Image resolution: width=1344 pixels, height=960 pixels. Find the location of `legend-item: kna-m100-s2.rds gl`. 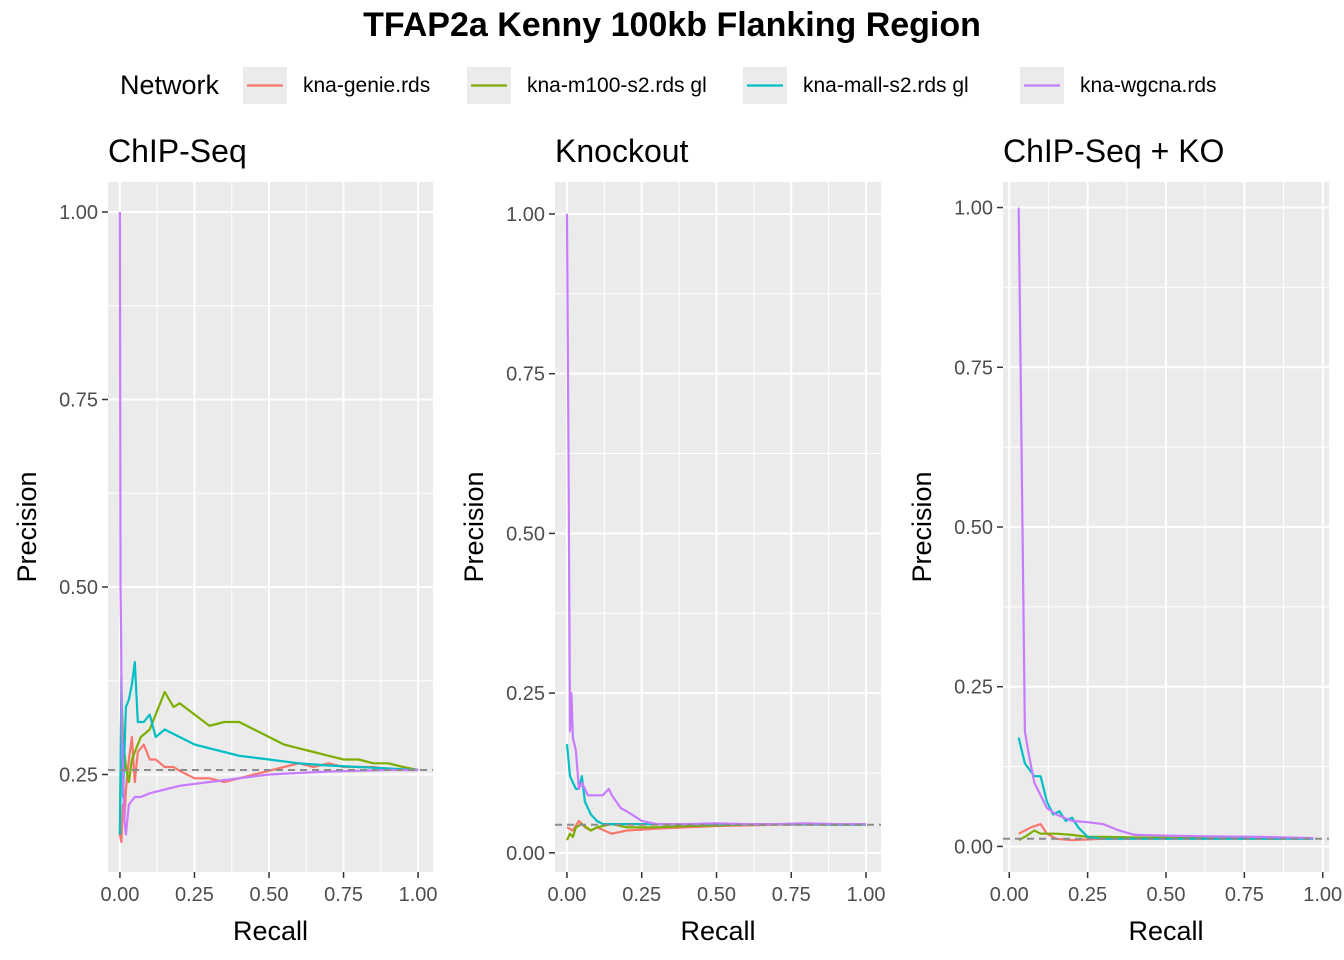

legend-item: kna-m100-s2.rds gl is located at coordinates (587, 85).